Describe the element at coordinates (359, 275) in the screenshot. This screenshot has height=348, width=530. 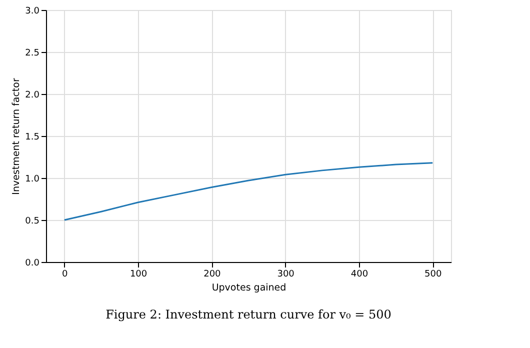
I see `x-tick-label: 400` at that location.